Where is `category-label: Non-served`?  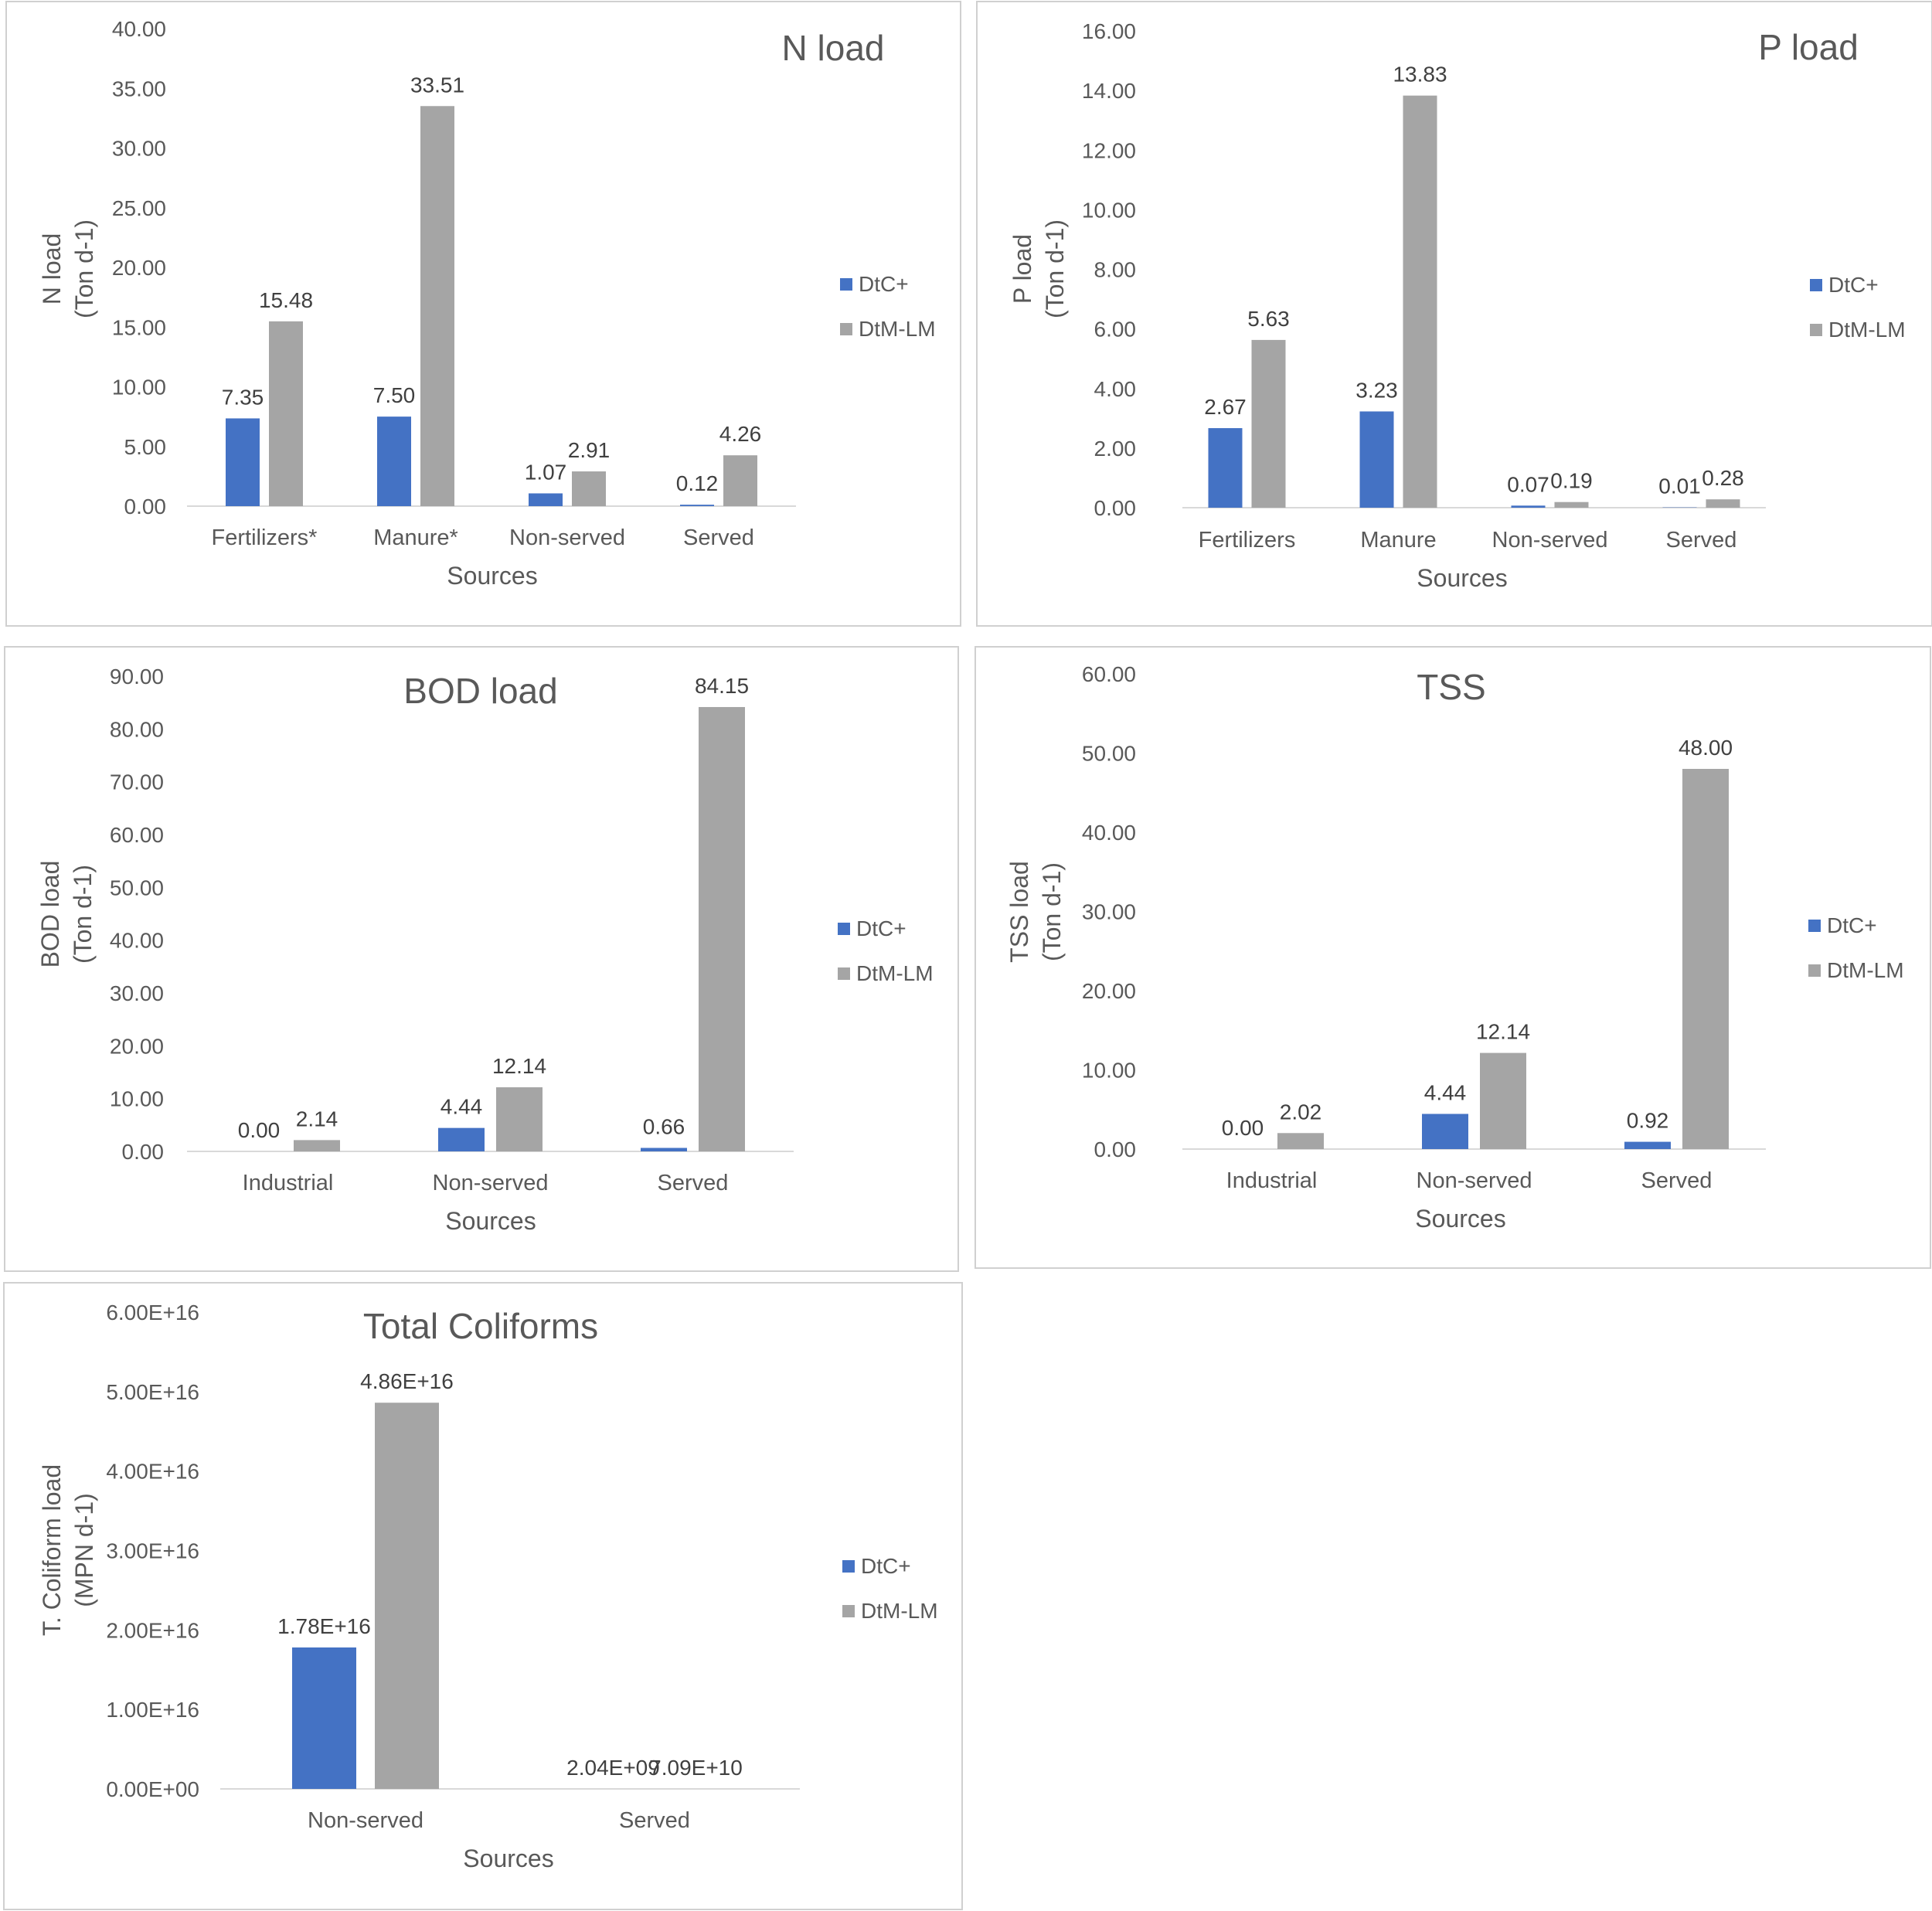
category-label: Non-served is located at coordinates (491, 1183).